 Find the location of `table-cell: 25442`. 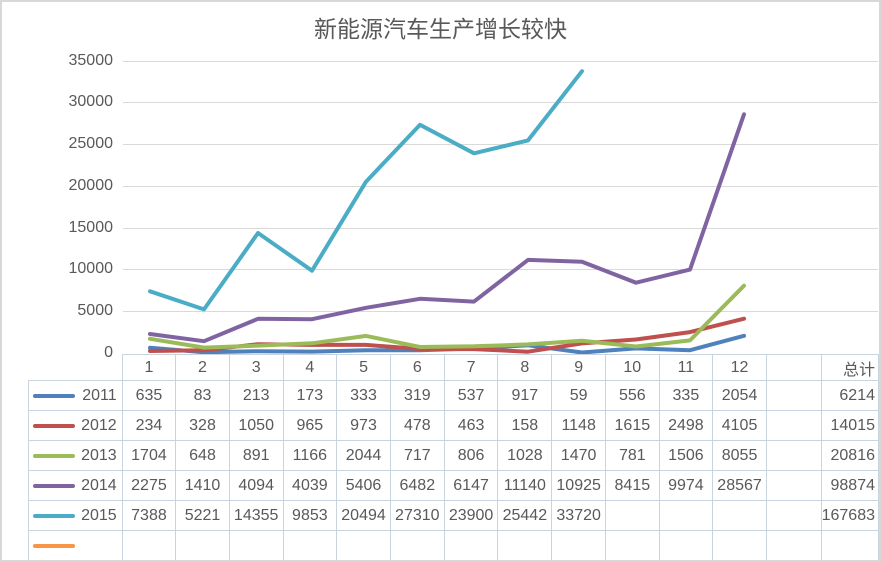

table-cell: 25442 is located at coordinates (525, 515).